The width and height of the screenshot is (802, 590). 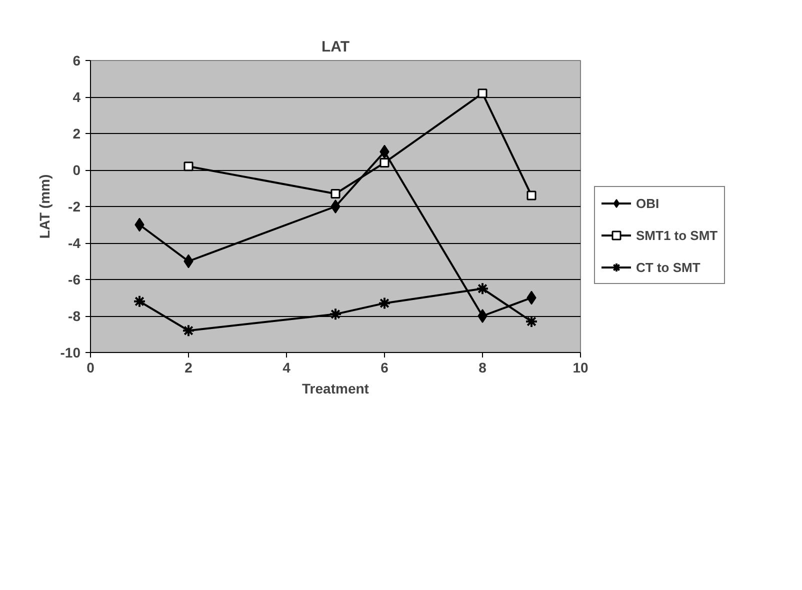 What do you see at coordinates (668, 267) in the screenshot?
I see `legend-label: CT to SMT` at bounding box center [668, 267].